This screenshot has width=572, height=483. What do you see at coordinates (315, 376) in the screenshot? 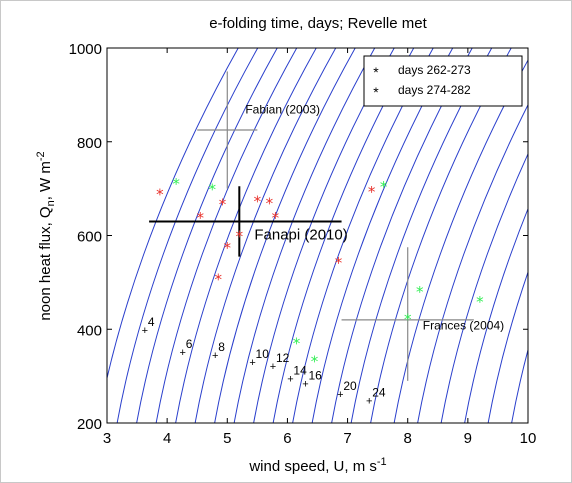
I see `contour-label: 16` at bounding box center [315, 376].